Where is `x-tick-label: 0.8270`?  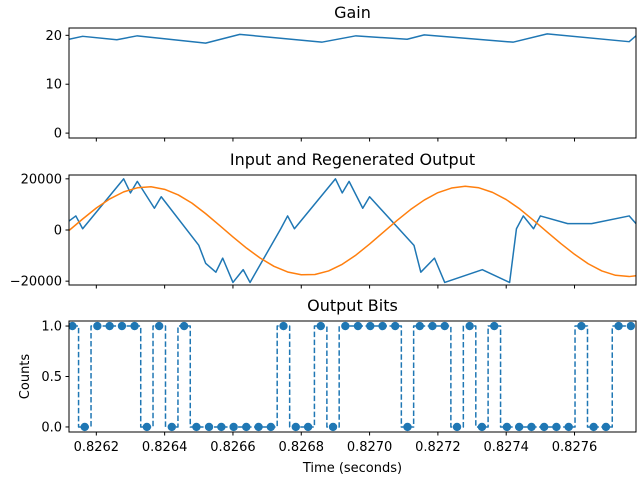 x-tick-label: 0.8270 is located at coordinates (370, 447).